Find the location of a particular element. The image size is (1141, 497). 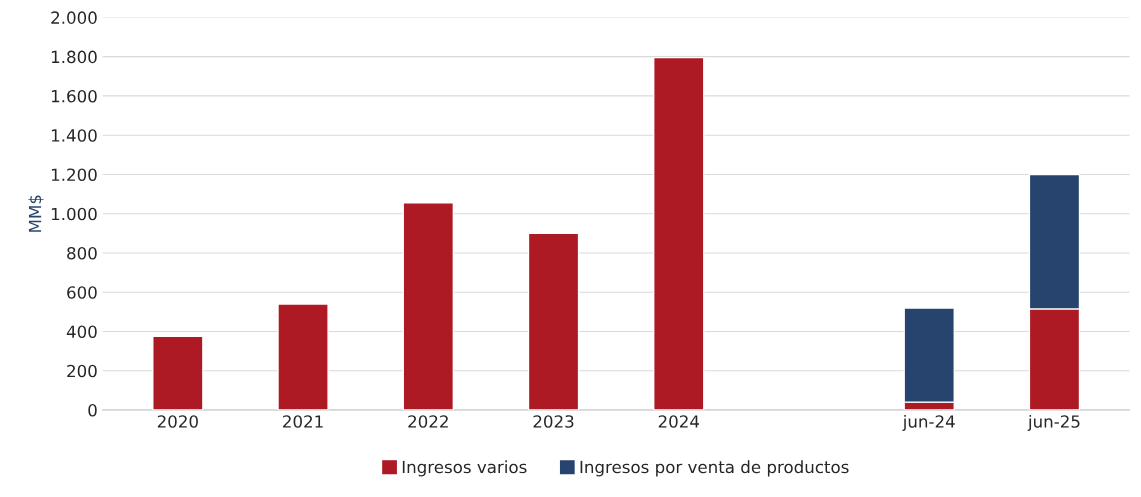

x-tick-label: 2022 is located at coordinates (428, 421).